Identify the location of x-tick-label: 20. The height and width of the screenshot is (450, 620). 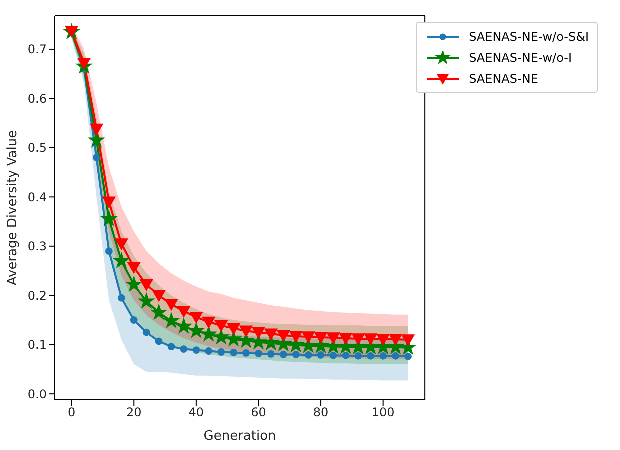
(134, 413).